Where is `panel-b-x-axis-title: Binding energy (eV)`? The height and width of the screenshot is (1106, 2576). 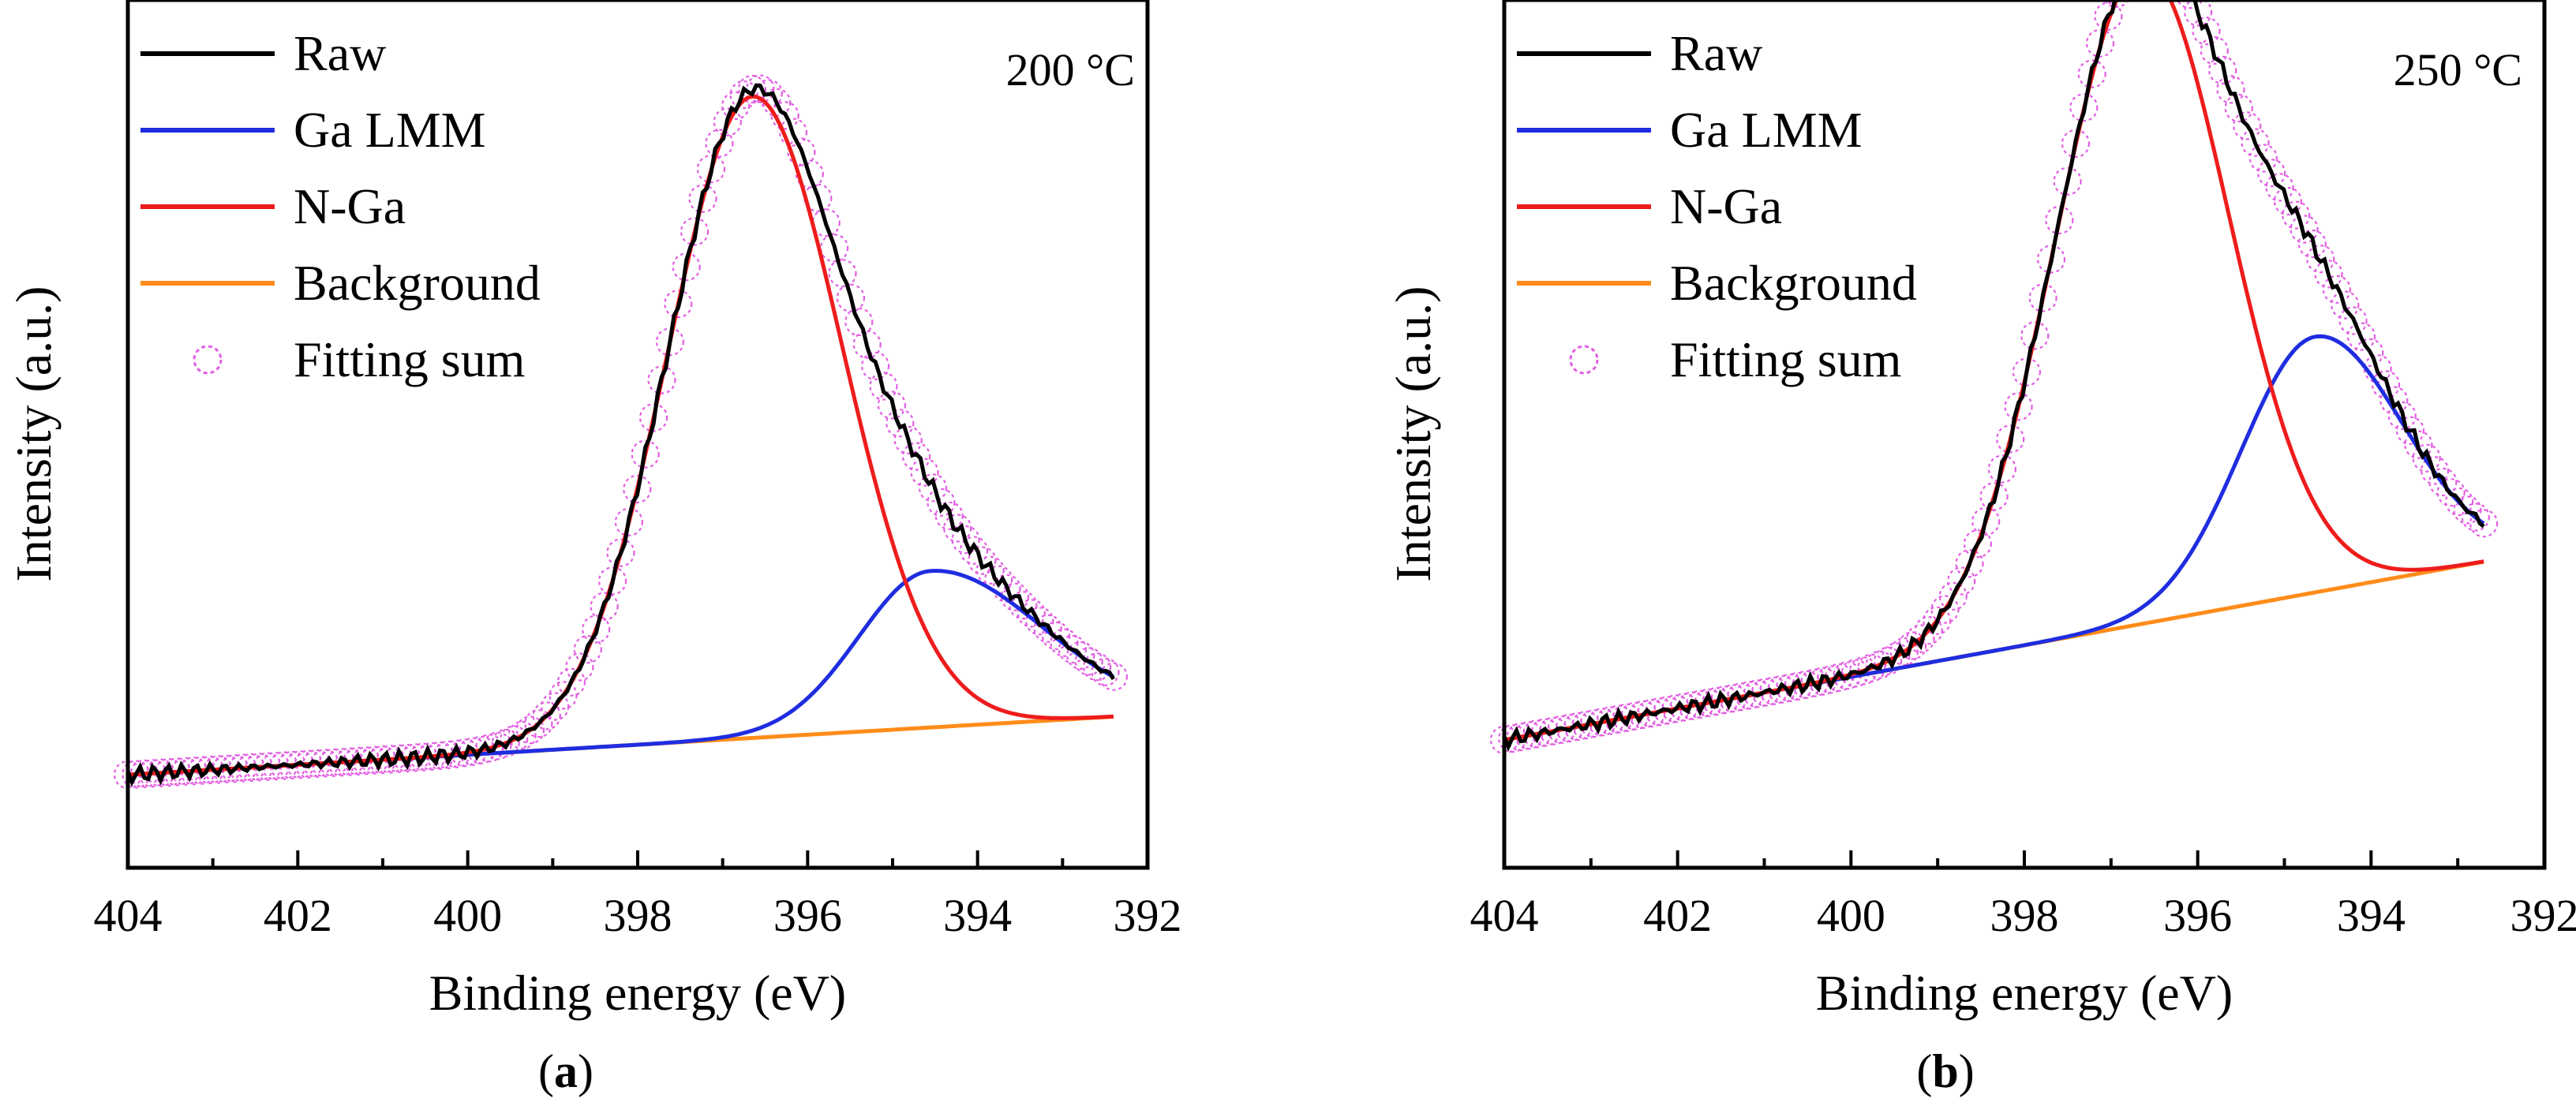 panel-b-x-axis-title: Binding energy (eV) is located at coordinates (2024, 993).